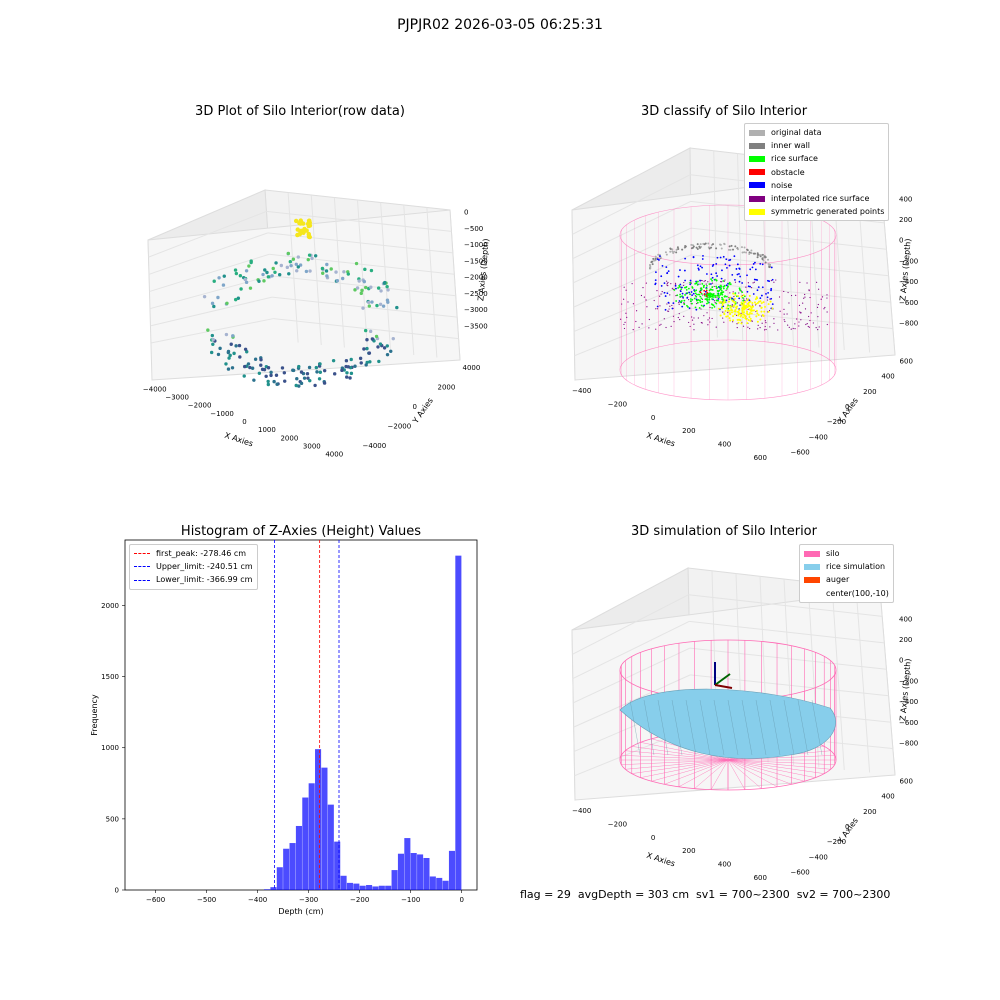 The image size is (1000, 1000). I want to click on sim-grid-line, so click(838, 677).